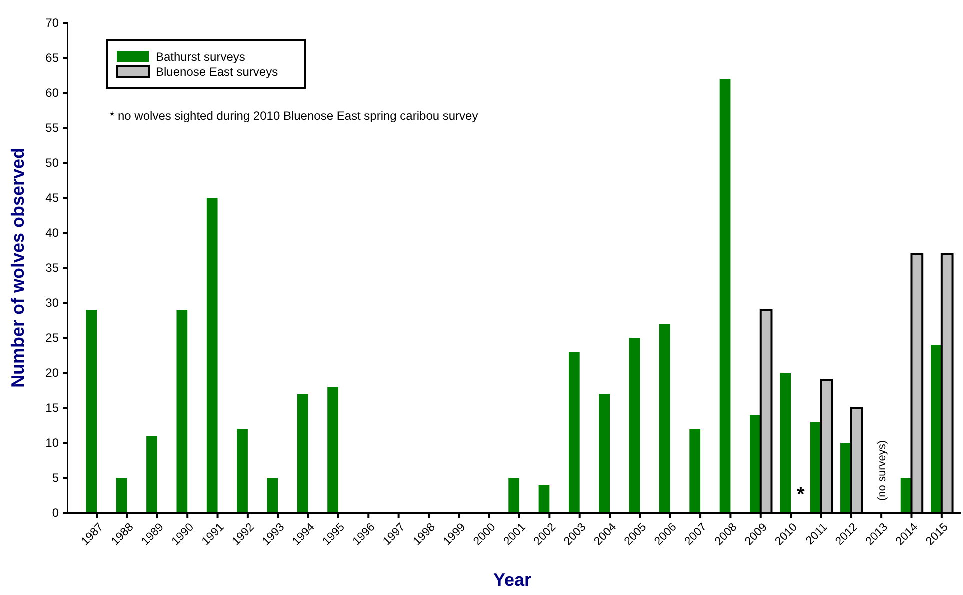  What do you see at coordinates (53, 163) in the screenshot?
I see `y-tick-label: 50` at bounding box center [53, 163].